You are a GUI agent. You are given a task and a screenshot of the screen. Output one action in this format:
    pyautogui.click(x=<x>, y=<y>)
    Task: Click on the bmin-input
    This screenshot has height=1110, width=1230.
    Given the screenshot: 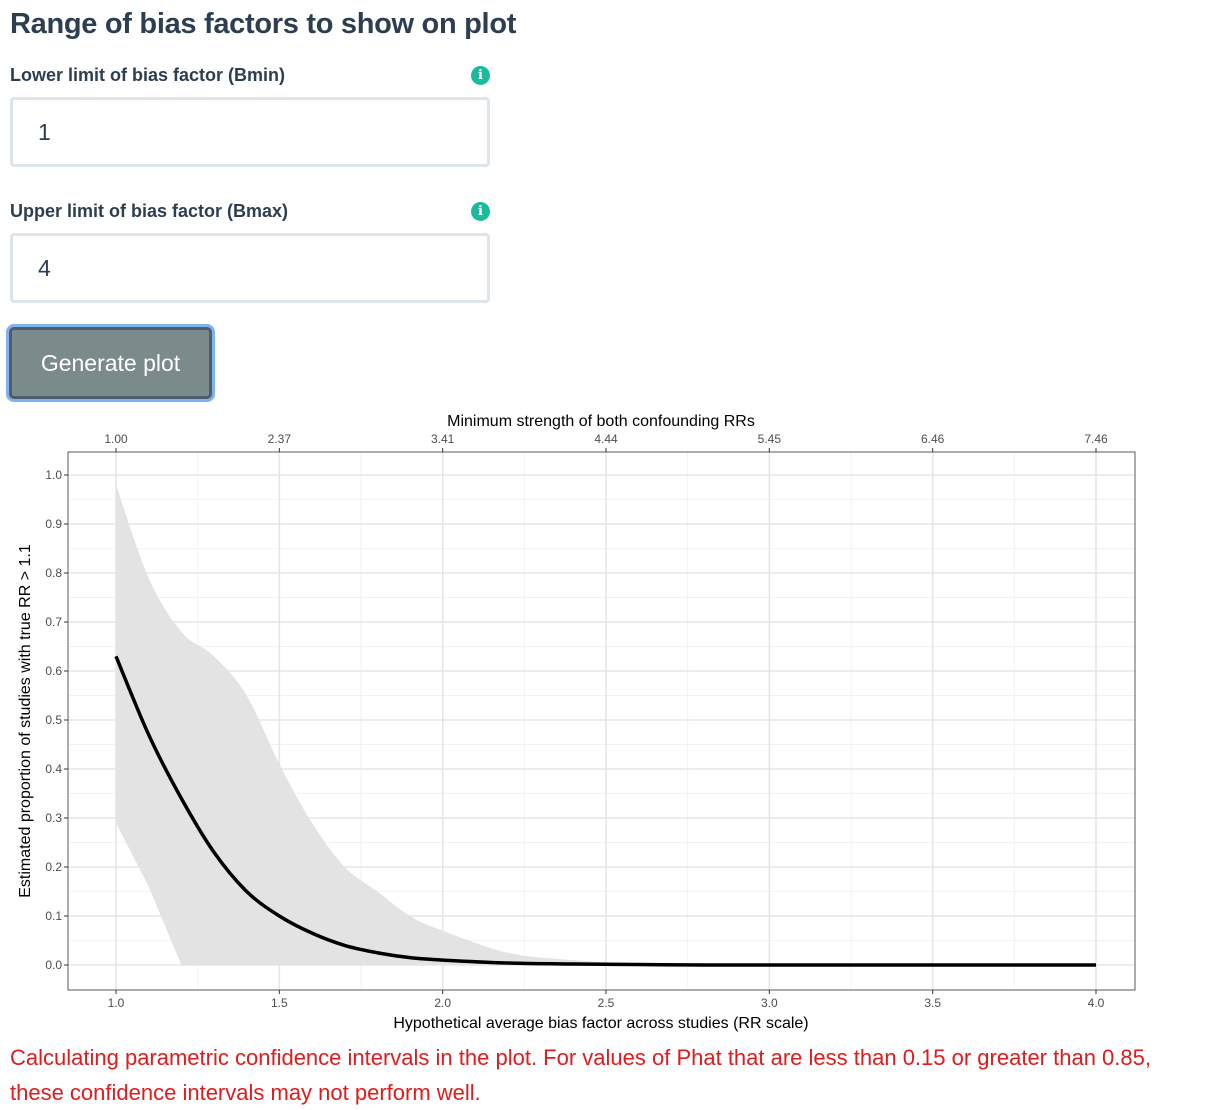 What is the action you would take?
    pyautogui.click(x=250, y=132)
    